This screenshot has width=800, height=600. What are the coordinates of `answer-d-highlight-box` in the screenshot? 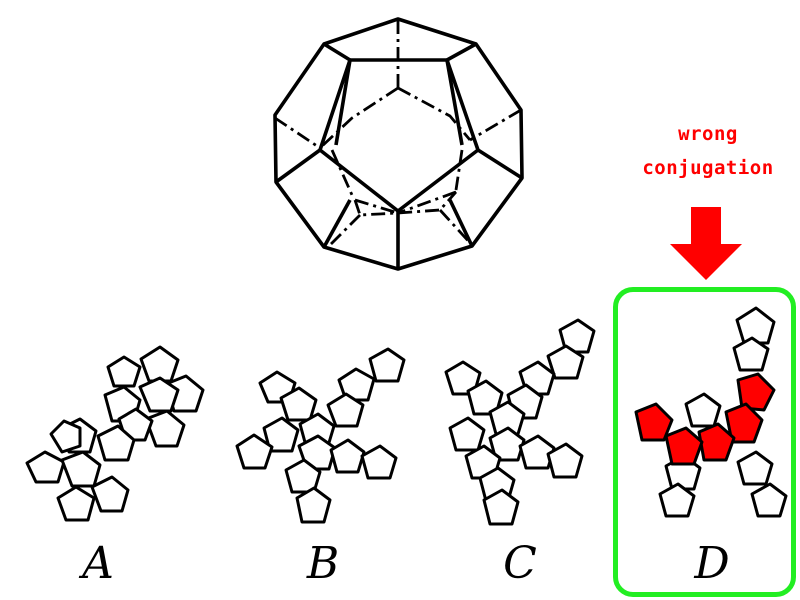 It's located at (704, 442).